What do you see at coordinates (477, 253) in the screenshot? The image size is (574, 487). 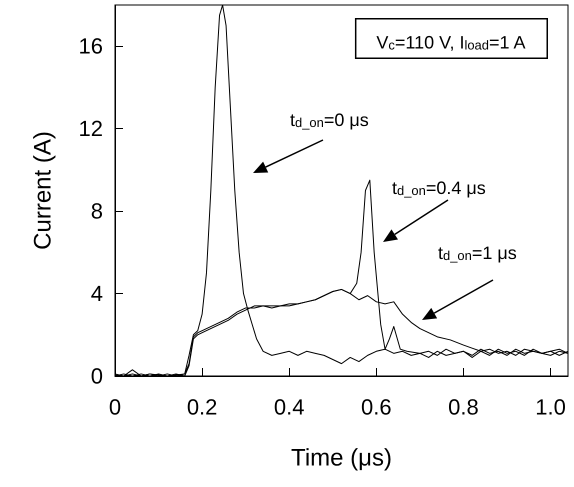 I see `annotation: td_on=1 μs` at bounding box center [477, 253].